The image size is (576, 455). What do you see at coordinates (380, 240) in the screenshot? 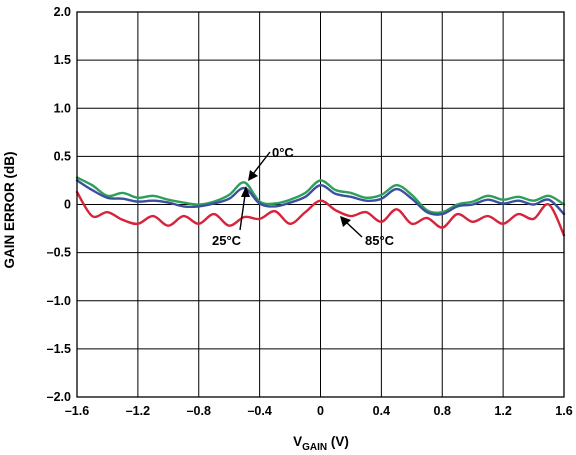
I see `annotation-85c: 85°C` at bounding box center [380, 240].